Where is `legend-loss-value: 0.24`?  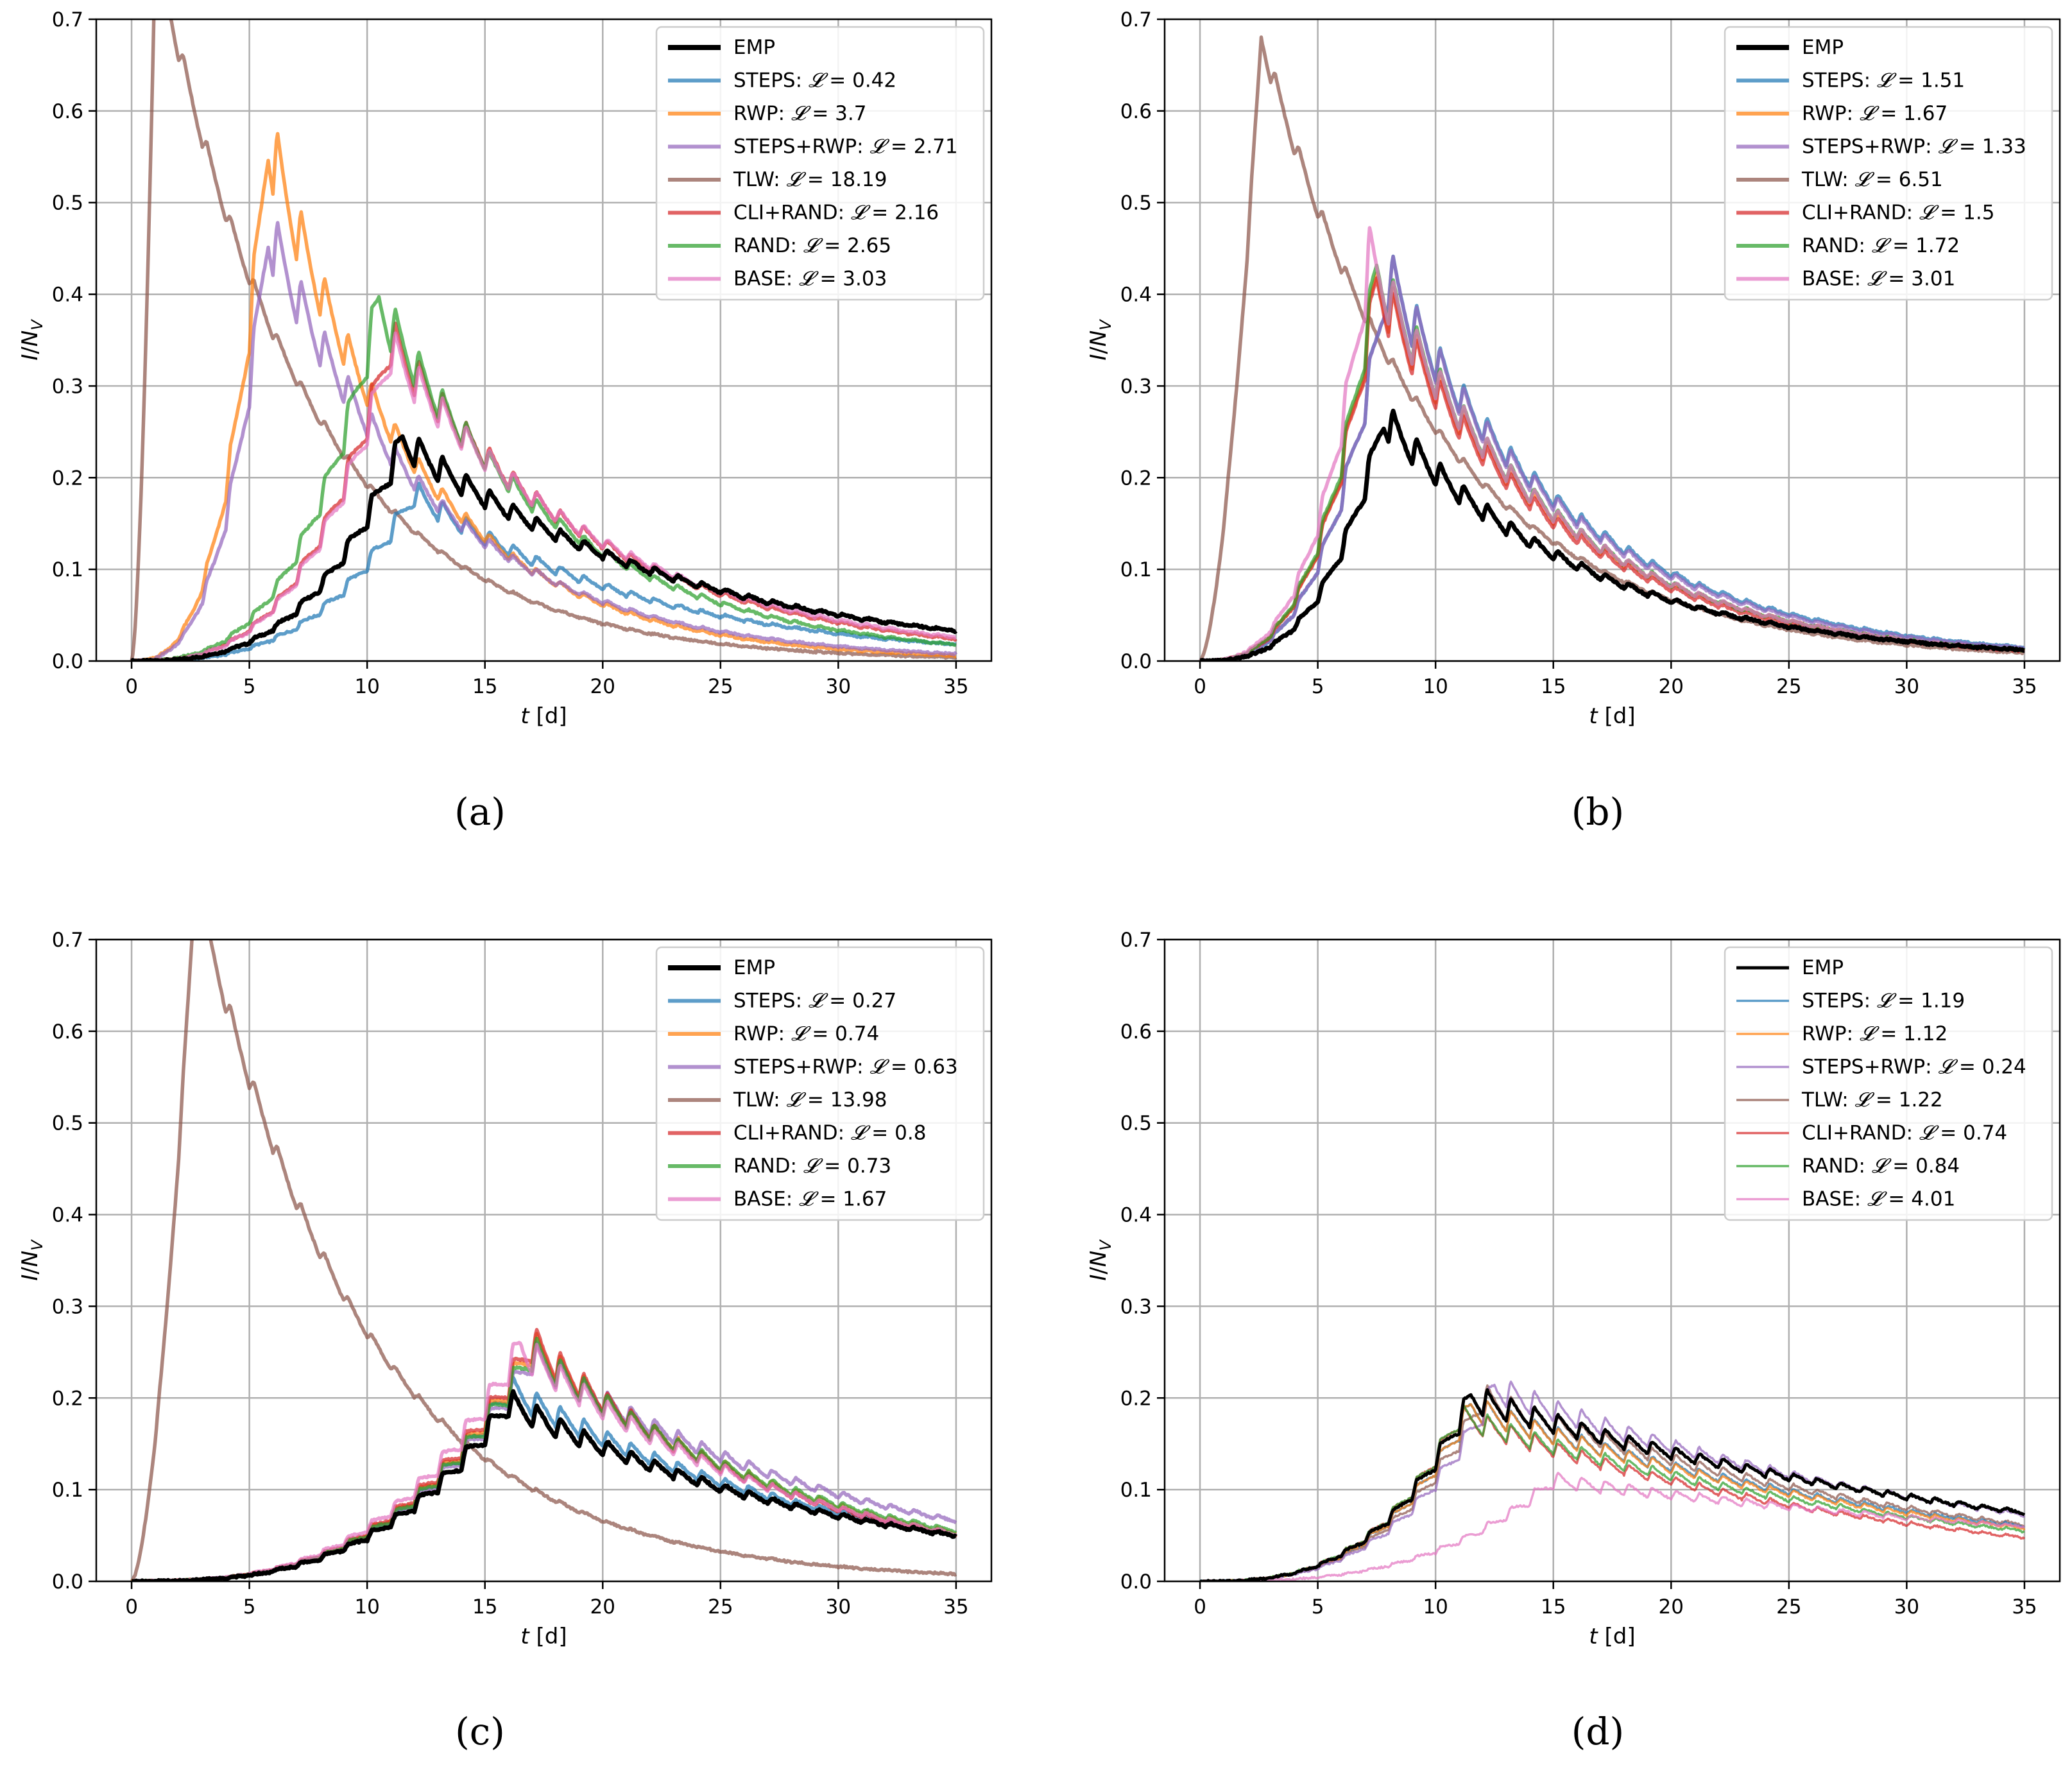 legend-loss-value: 0.24 is located at coordinates (2004, 1067).